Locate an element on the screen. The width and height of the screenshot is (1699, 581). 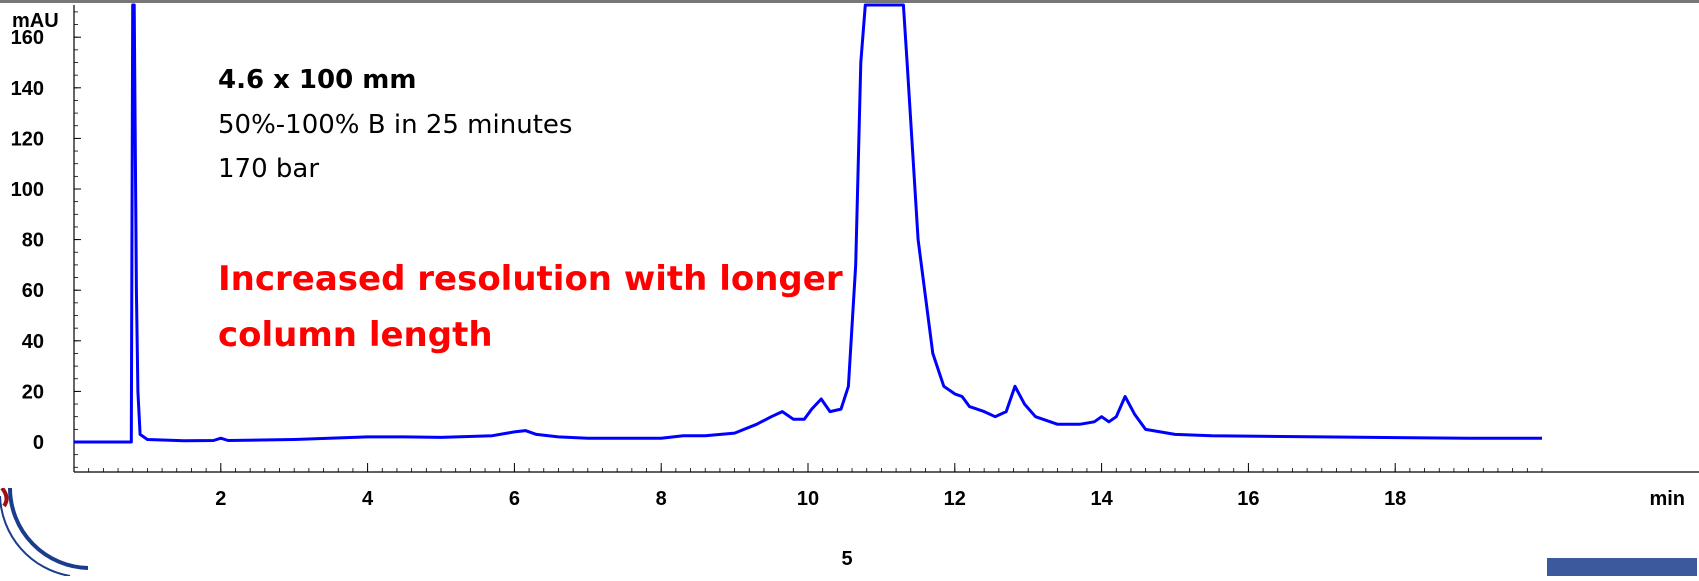
x-tick-label-7: 16 is located at coordinates (1248, 499).